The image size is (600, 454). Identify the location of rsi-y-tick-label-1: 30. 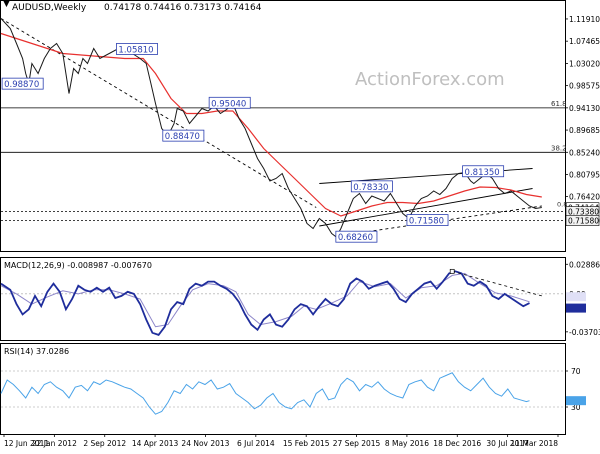
(576, 407).